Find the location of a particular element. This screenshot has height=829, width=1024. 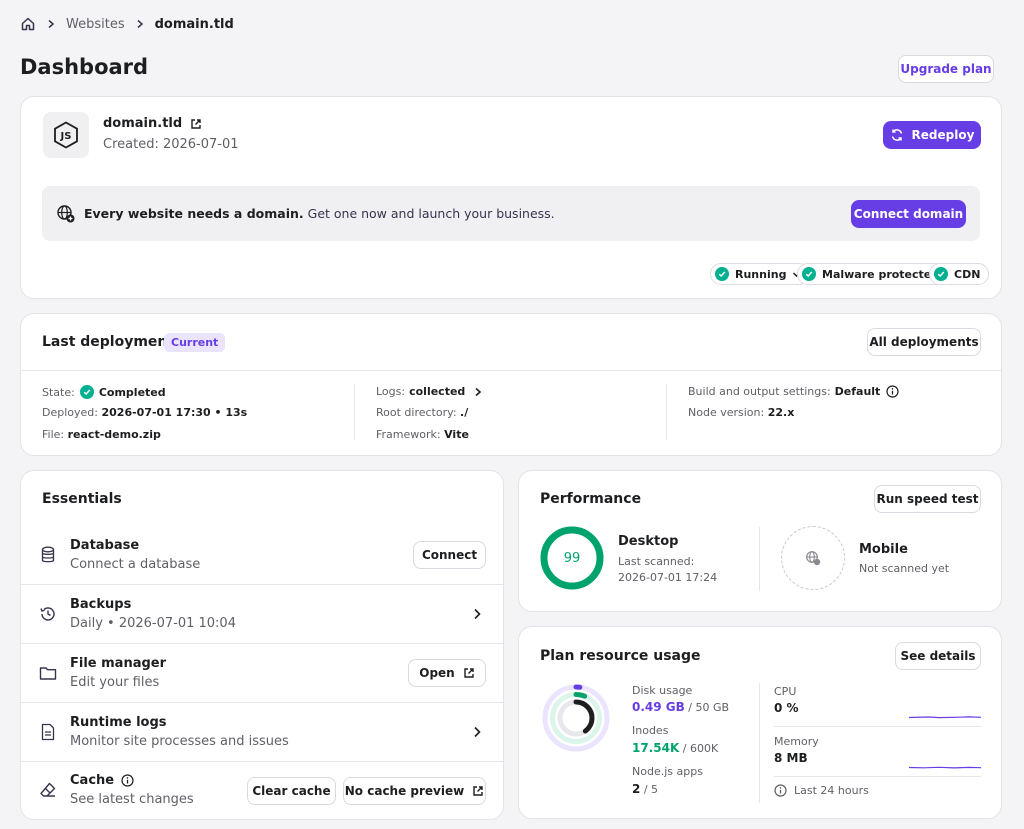

no-cache-preview-button: No cache preview is located at coordinates (414, 791).